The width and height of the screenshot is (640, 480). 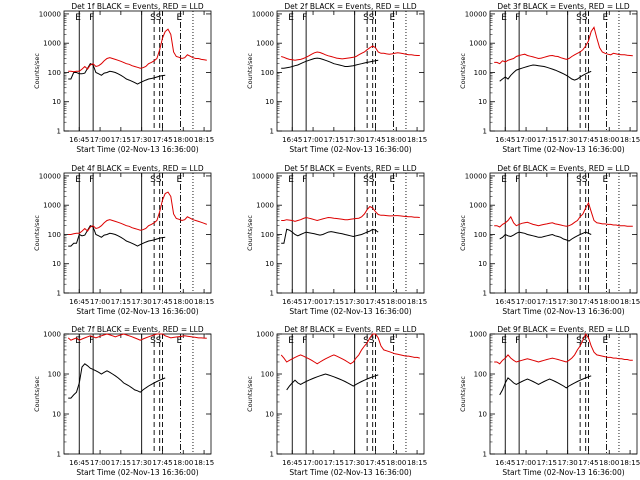 What do you see at coordinates (350, 168) in the screenshot?
I see `chart-title: Det 5f BLACK = Events, RED = LLD` at bounding box center [350, 168].